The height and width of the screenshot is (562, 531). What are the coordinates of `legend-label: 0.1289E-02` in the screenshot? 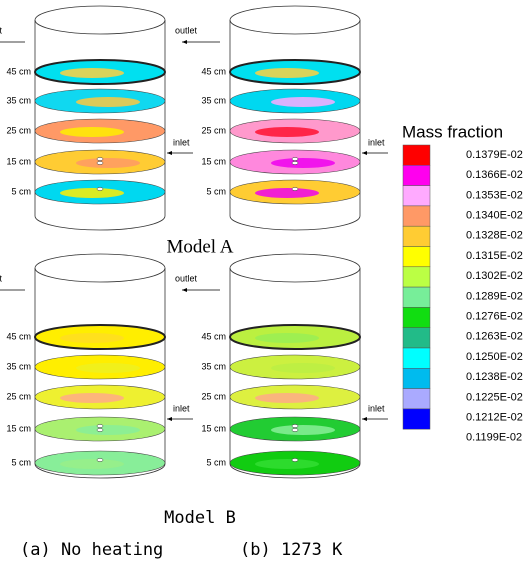 It's located at (494, 296).